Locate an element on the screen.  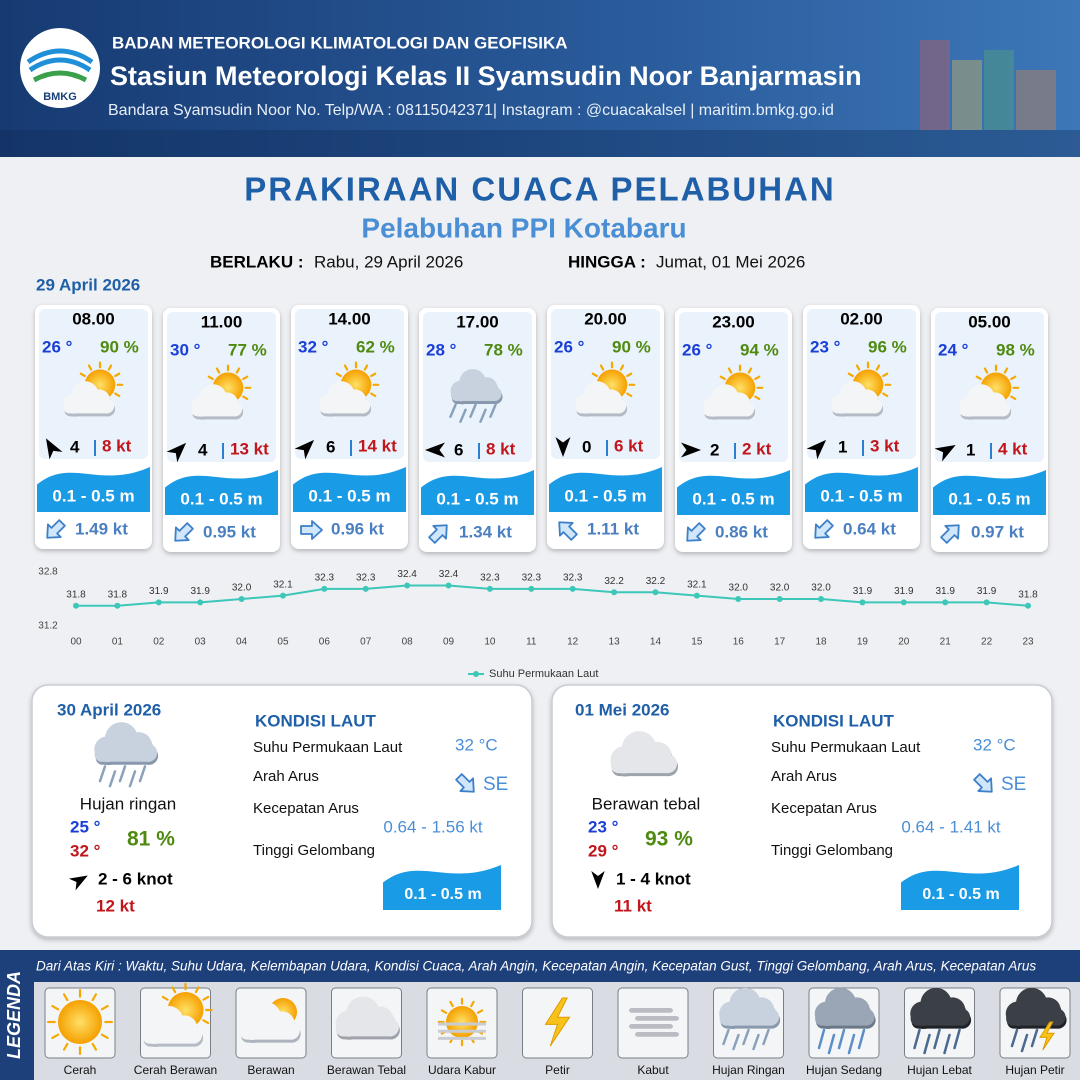
legend-item: Berawan Tebal is located at coordinates (366, 1070).